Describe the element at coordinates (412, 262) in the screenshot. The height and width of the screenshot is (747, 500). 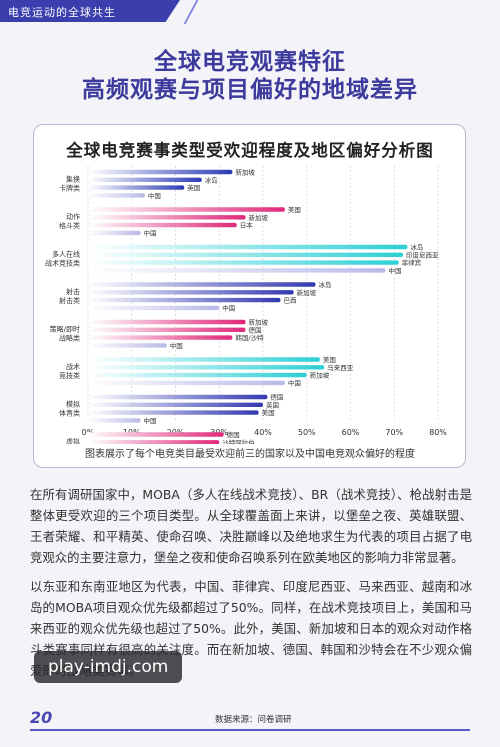
I see `bar-country-label: 菲律宾` at that location.